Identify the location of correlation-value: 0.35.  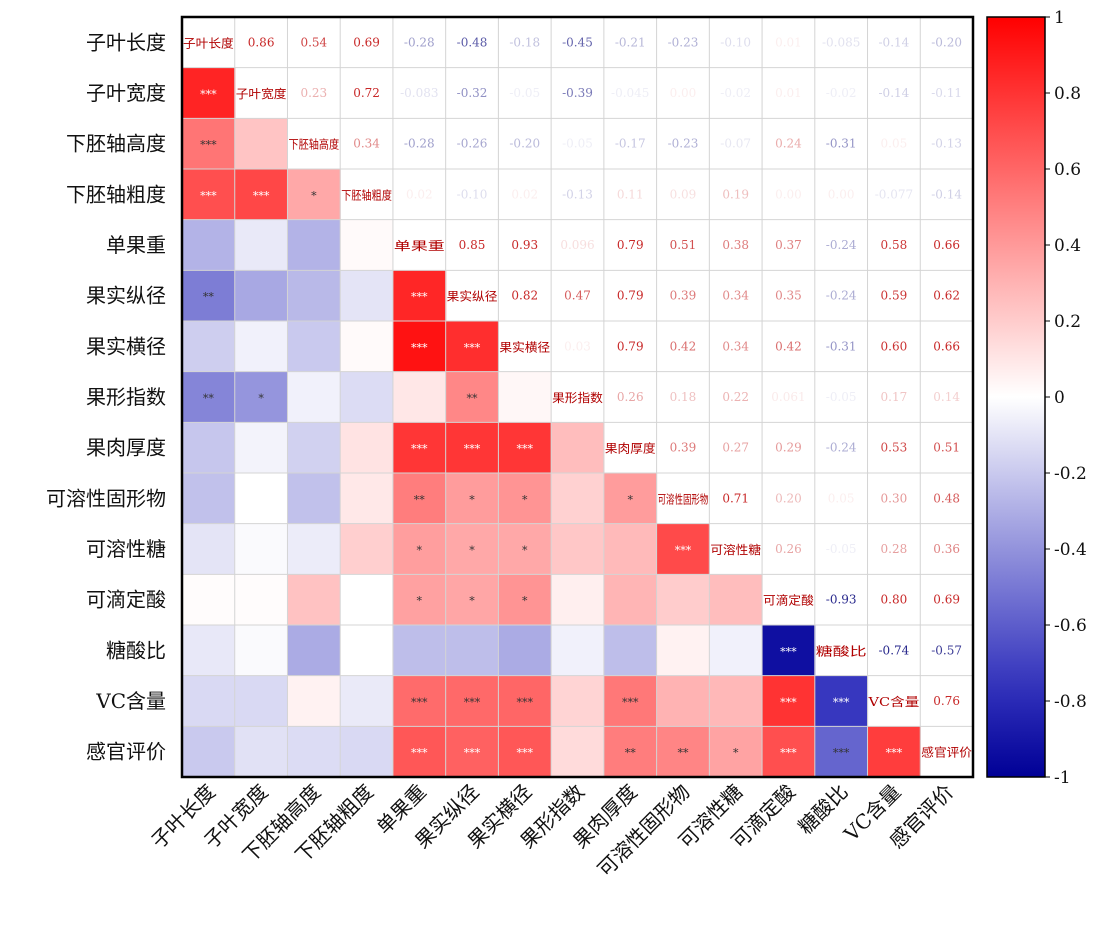
(788, 296).